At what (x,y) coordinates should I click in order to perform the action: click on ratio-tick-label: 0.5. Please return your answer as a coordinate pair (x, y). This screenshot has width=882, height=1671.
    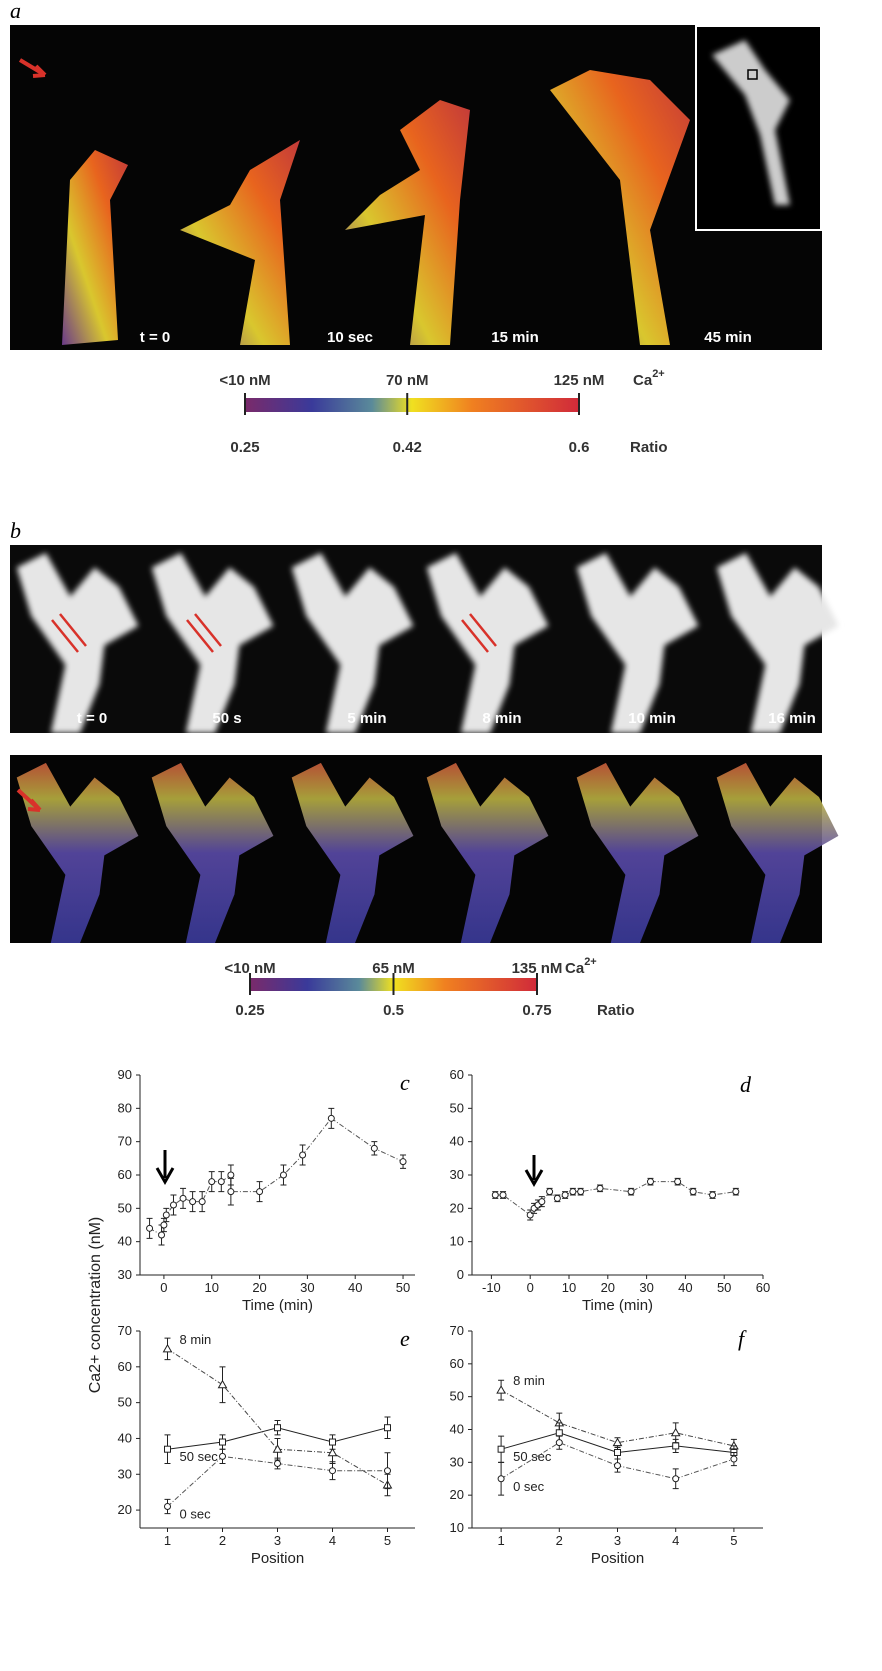
    Looking at the image, I should click on (393, 1010).